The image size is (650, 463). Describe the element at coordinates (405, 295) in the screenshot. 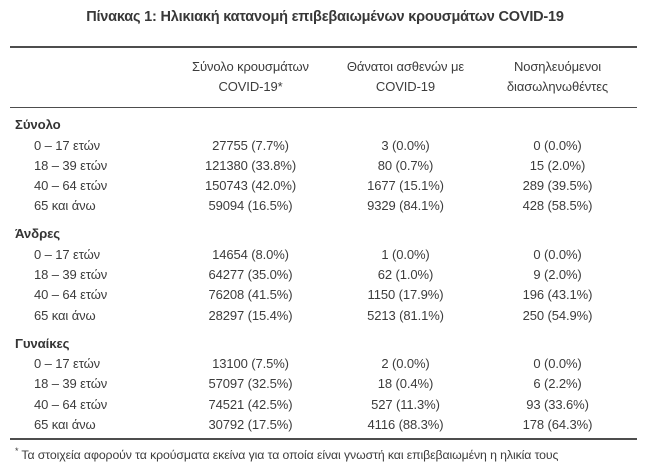

I see `deaths-value: 1150 (17.9%)` at that location.